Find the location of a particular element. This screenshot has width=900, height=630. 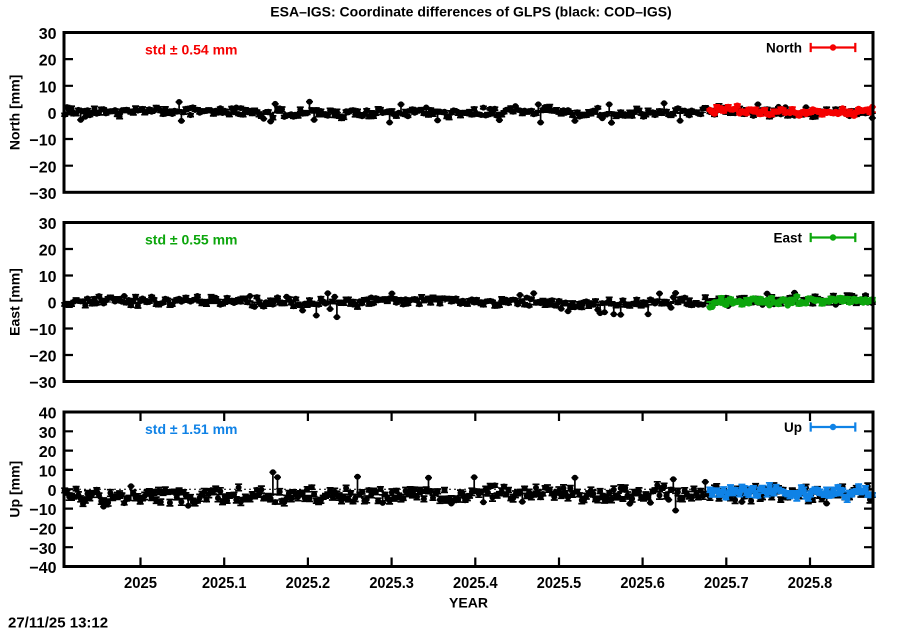

svg-text: std ± 0.54 mm is located at coordinates (191, 50).